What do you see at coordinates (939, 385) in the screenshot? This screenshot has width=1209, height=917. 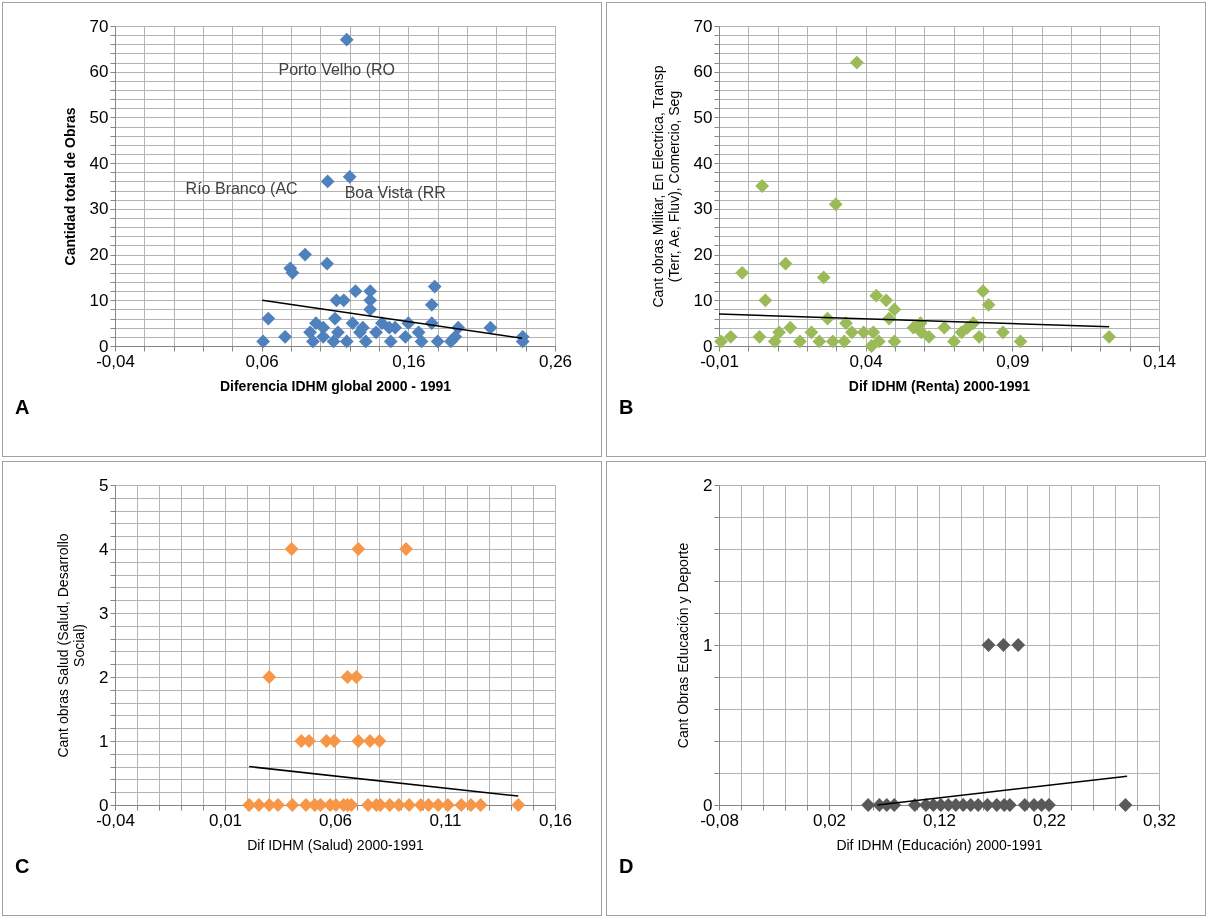 I see `x-axis-title: Dif IDHM (Renta) 2000-1991` at bounding box center [939, 385].